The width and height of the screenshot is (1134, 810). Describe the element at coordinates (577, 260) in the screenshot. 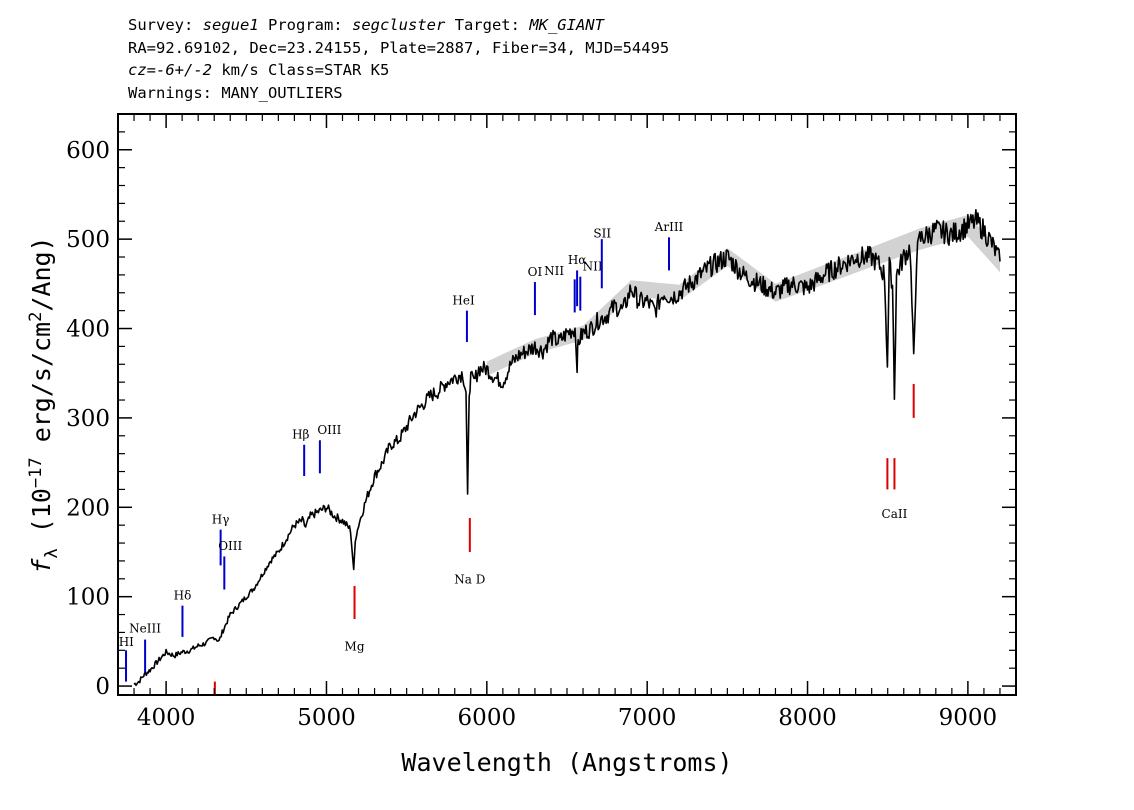

I see `emission-line-label: Hα` at that location.